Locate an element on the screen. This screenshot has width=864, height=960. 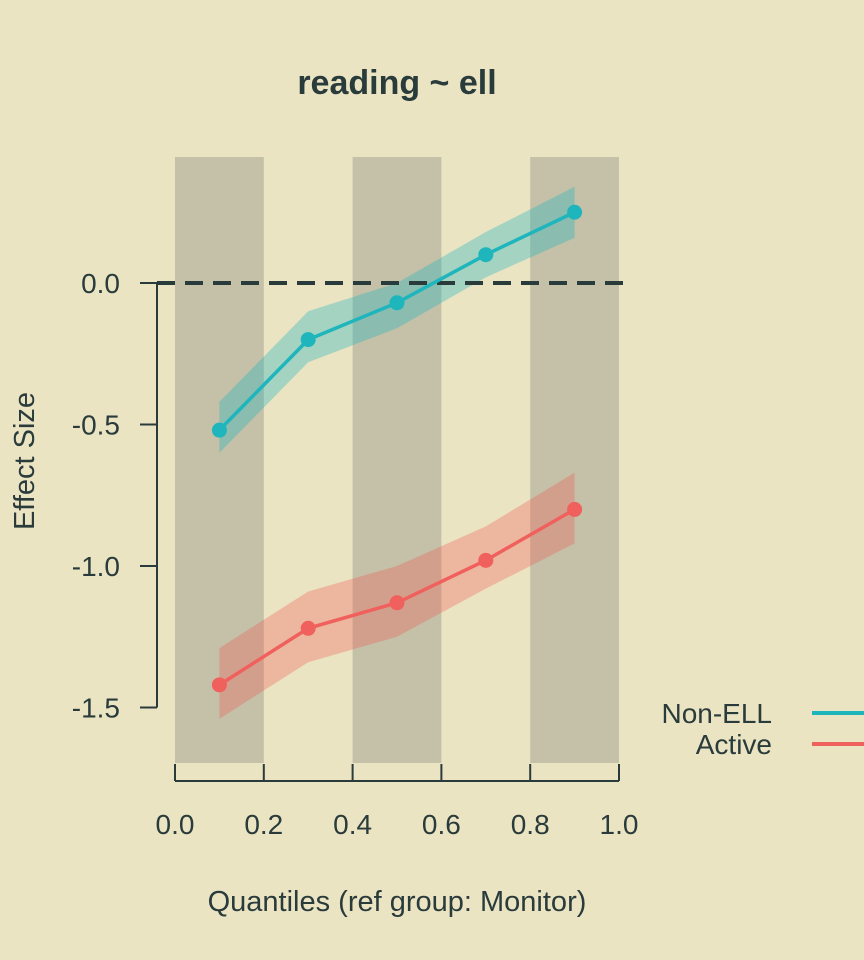
y-tick-label-3: -1.5 is located at coordinates (96, 708).